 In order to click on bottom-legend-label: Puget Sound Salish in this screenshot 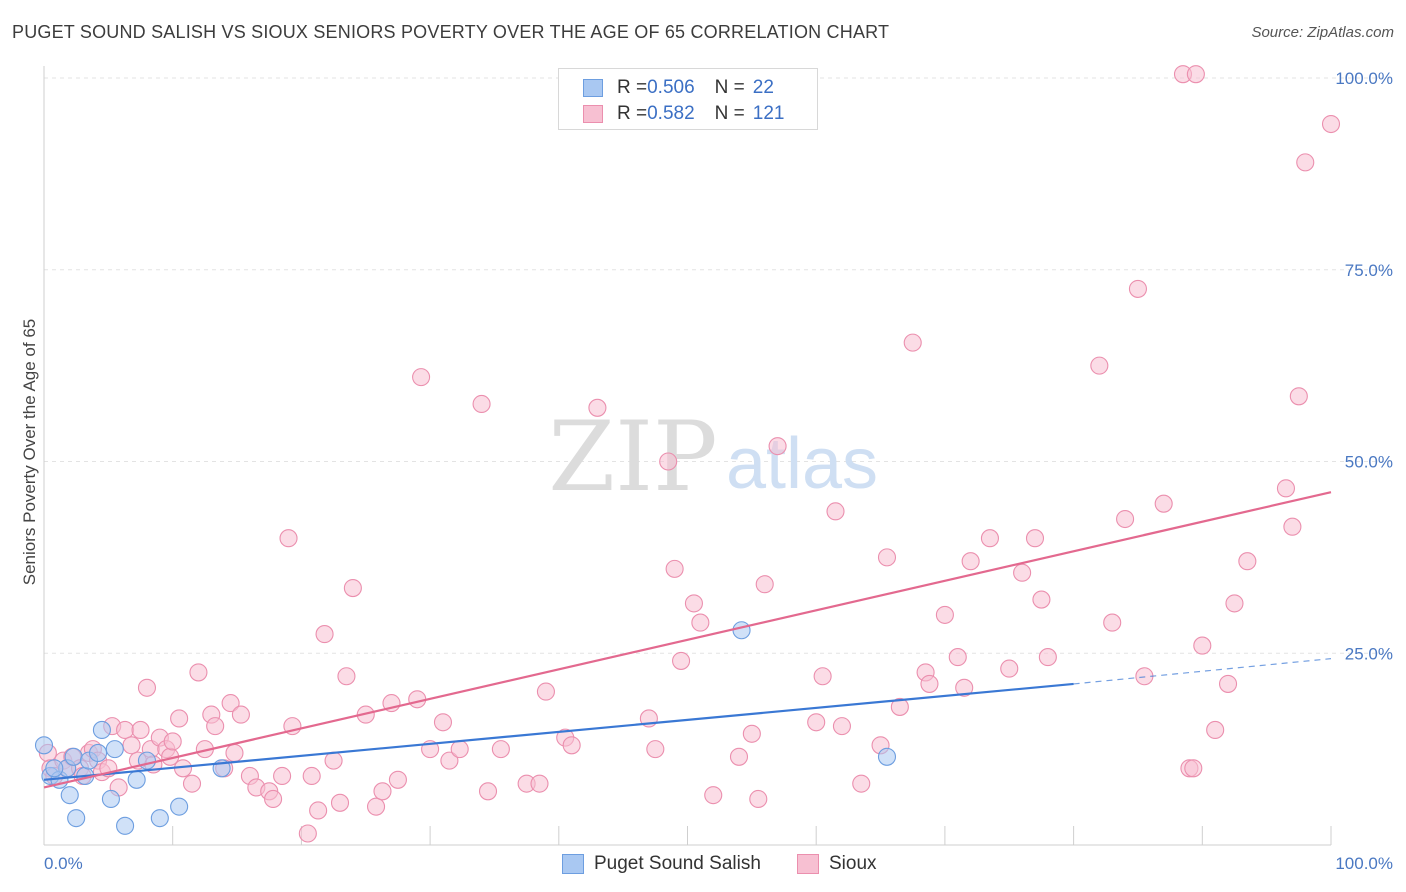, I will do `click(677, 863)`.